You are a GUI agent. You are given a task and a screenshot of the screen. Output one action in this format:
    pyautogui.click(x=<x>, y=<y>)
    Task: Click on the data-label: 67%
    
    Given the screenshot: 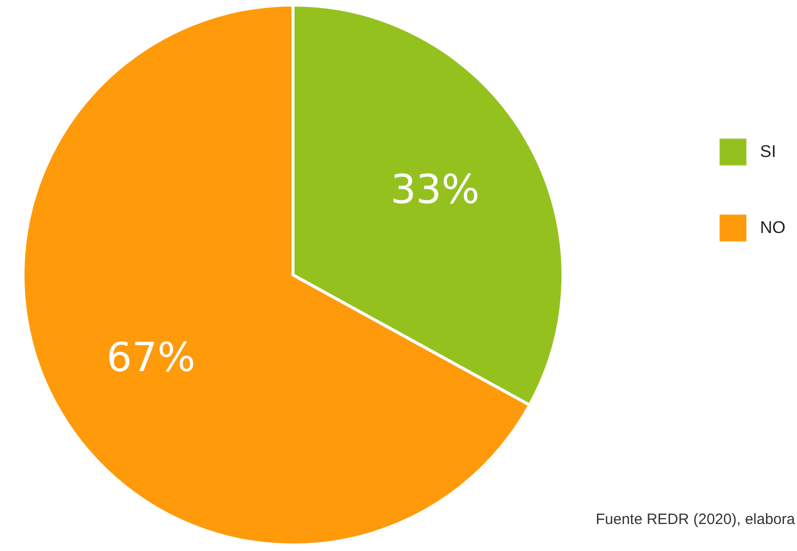 What is the action you would take?
    pyautogui.click(x=151, y=357)
    